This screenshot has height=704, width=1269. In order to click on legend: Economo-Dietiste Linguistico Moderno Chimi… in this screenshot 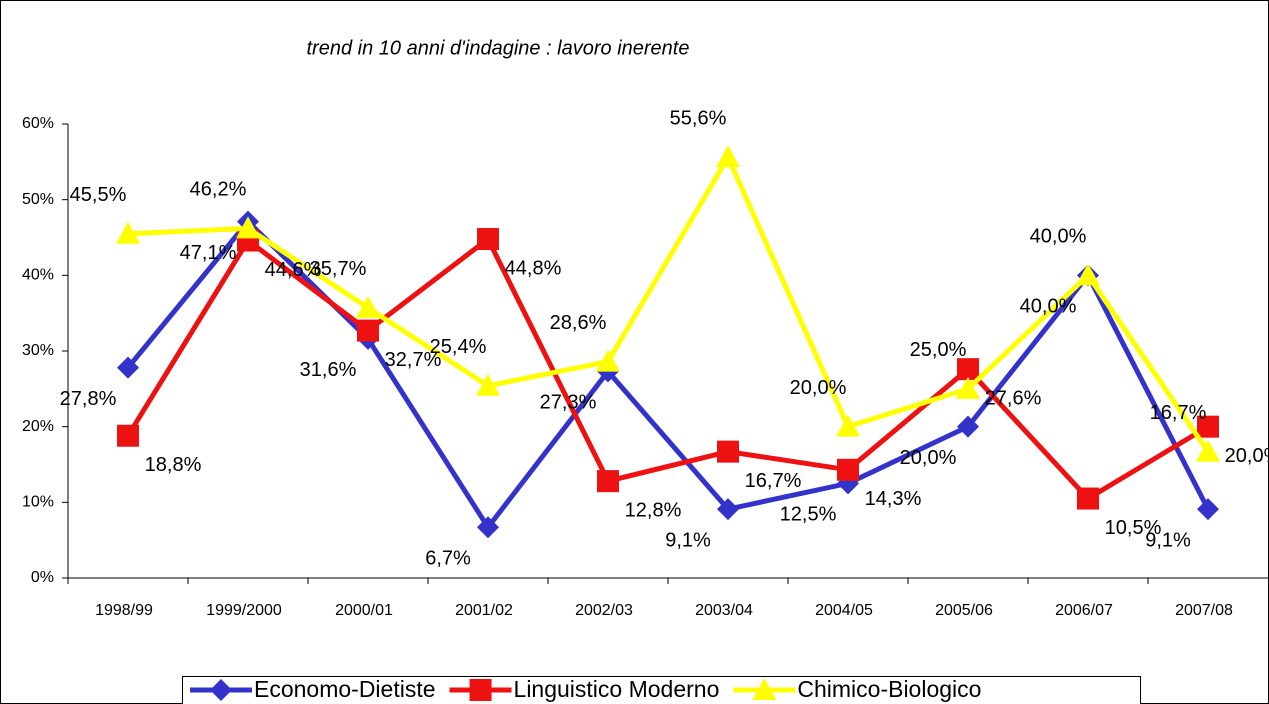, I will do `click(661, 690)`.